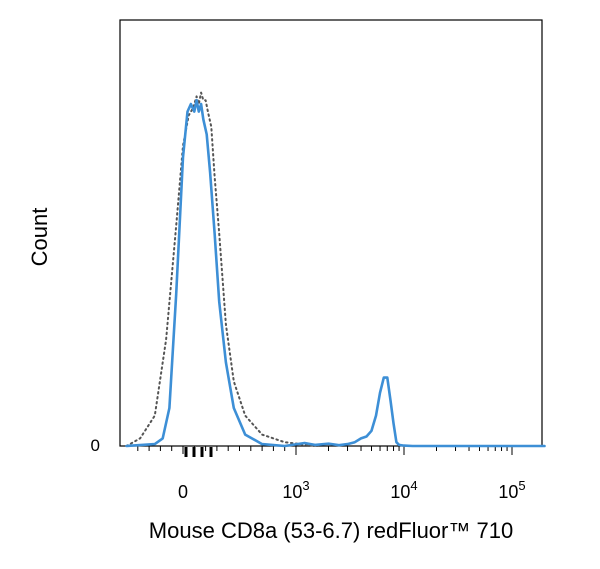 The width and height of the screenshot is (600, 569). What do you see at coordinates (305, 485) in the screenshot?
I see `x-tick-exponent: 3` at bounding box center [305, 485].